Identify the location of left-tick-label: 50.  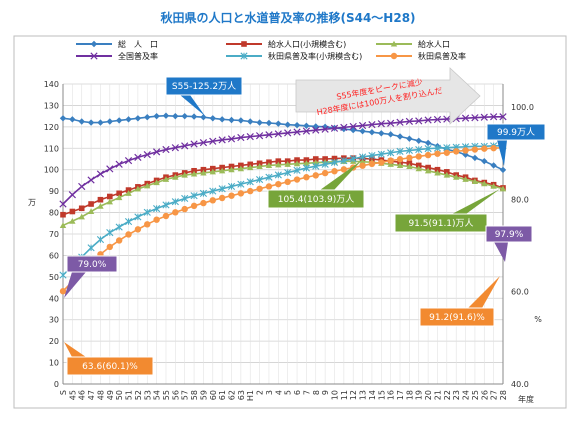
(54, 277).